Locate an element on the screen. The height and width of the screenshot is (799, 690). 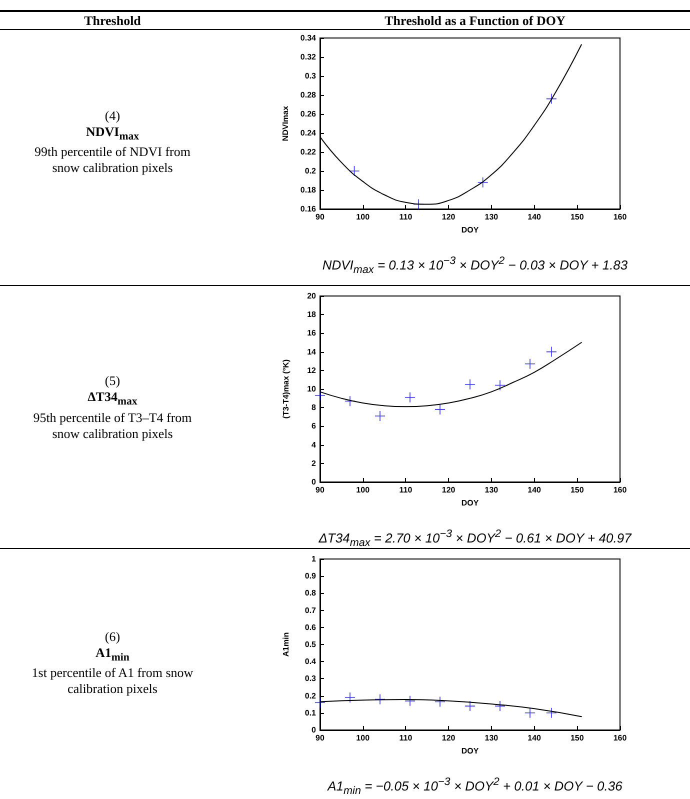
y-tick-label: 1 is located at coordinates (314, 559).